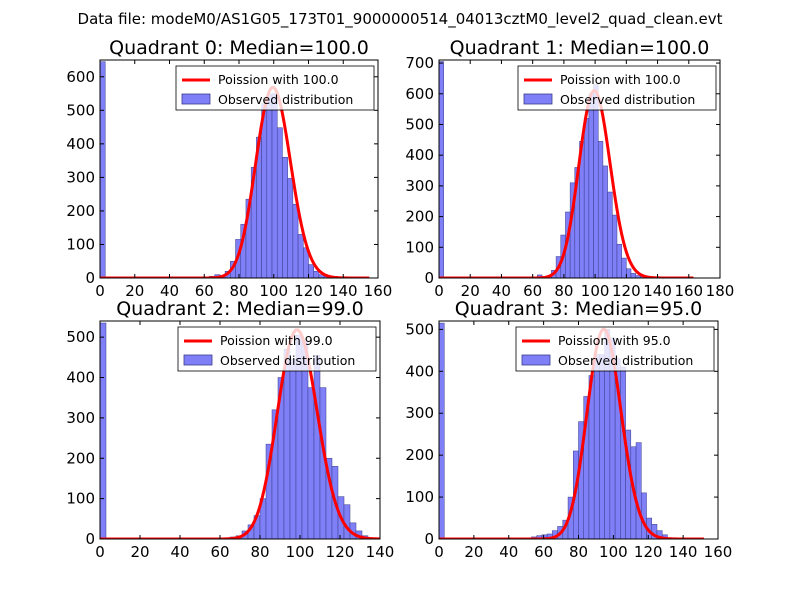 This screenshot has height=604, width=800. Describe the element at coordinates (80, 110) in the screenshot. I see `quadrant-0-ytick-label: 500` at that location.